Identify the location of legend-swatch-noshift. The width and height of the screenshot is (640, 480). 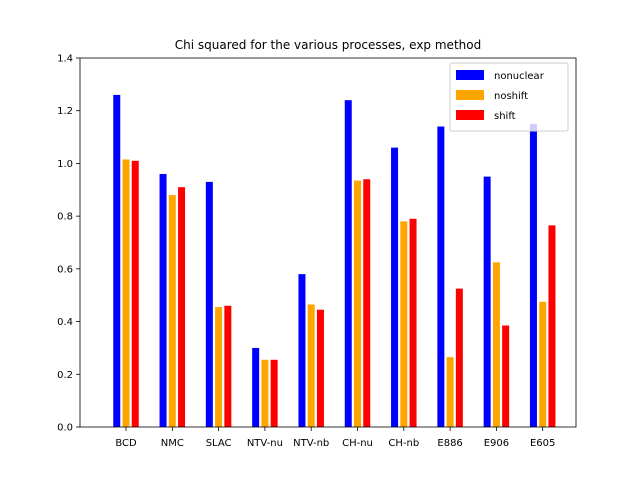
(470, 95).